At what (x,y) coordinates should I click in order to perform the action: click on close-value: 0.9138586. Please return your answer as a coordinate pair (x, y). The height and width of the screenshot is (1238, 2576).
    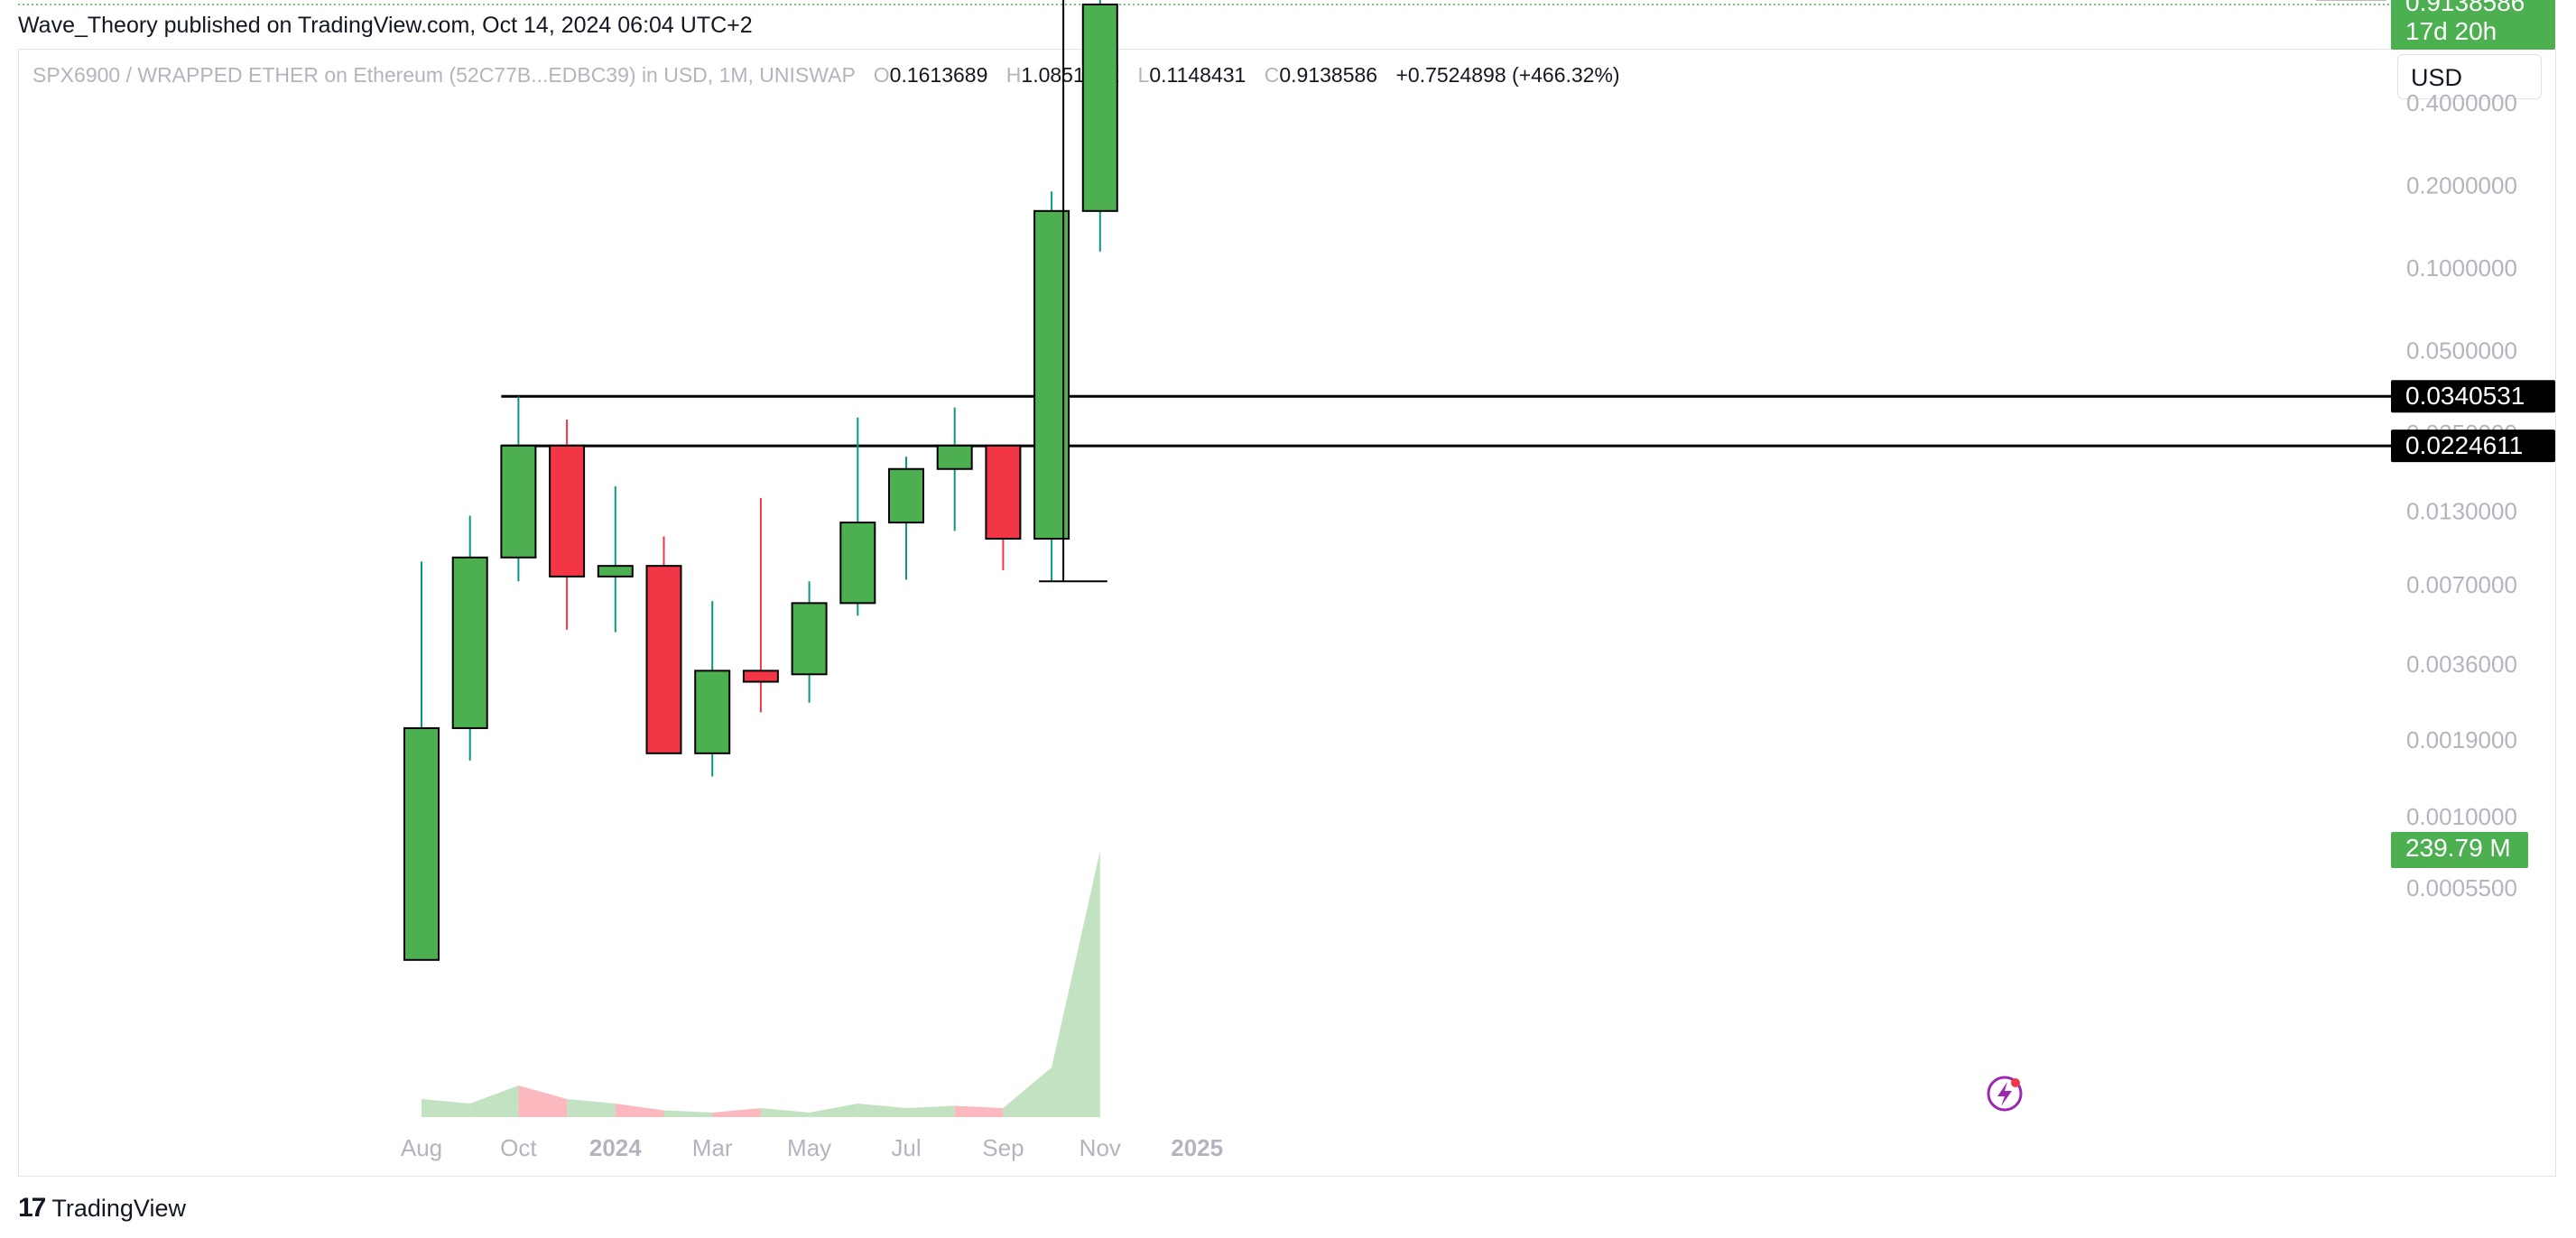
    Looking at the image, I should click on (1328, 75).